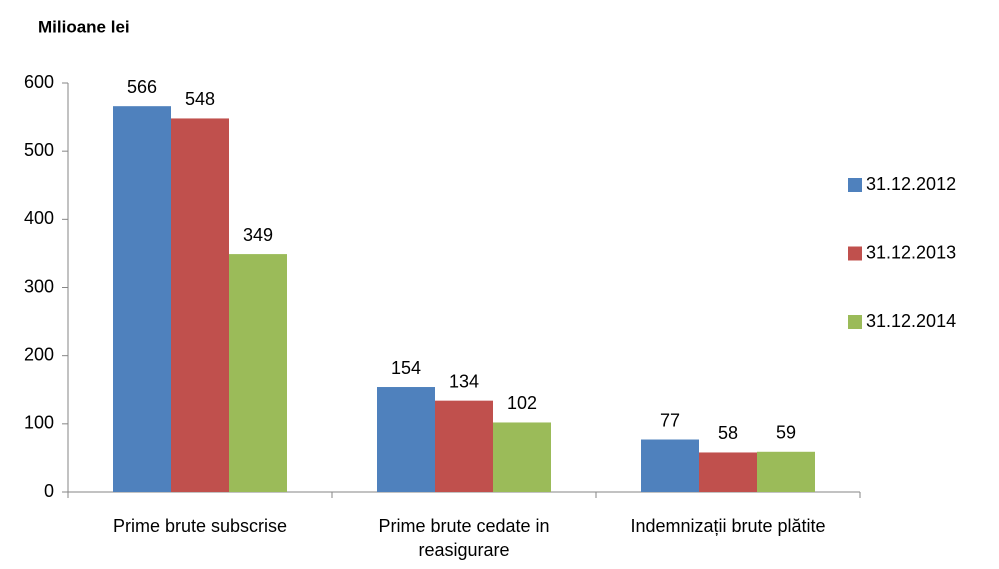 The width and height of the screenshot is (999, 569). What do you see at coordinates (39, 218) in the screenshot?
I see `y-tick-label: 400` at bounding box center [39, 218].